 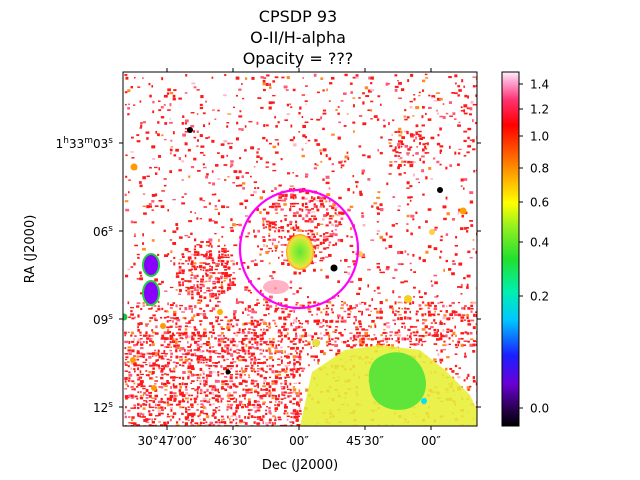 What do you see at coordinates (534, 247) in the screenshot?
I see `colorbar-ticks: 0.00.20.40.60.81.01.21.4` at bounding box center [534, 247].